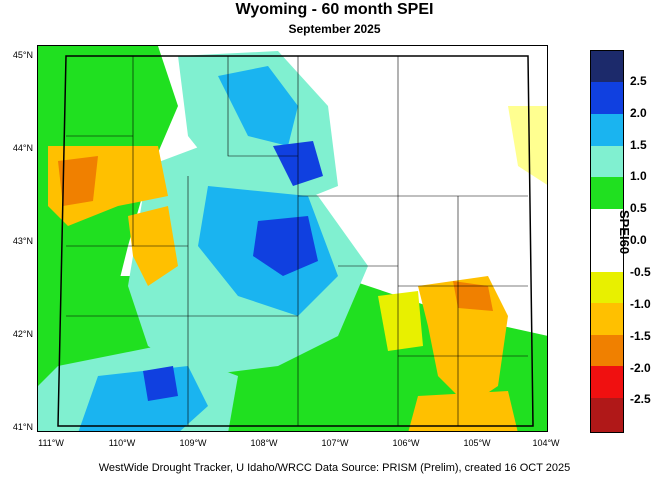 Image resolution: width=669 pixels, height=479 pixels. What do you see at coordinates (473, 296) in the screenshot?
I see `map-region-dry-se-core` at bounding box center [473, 296].